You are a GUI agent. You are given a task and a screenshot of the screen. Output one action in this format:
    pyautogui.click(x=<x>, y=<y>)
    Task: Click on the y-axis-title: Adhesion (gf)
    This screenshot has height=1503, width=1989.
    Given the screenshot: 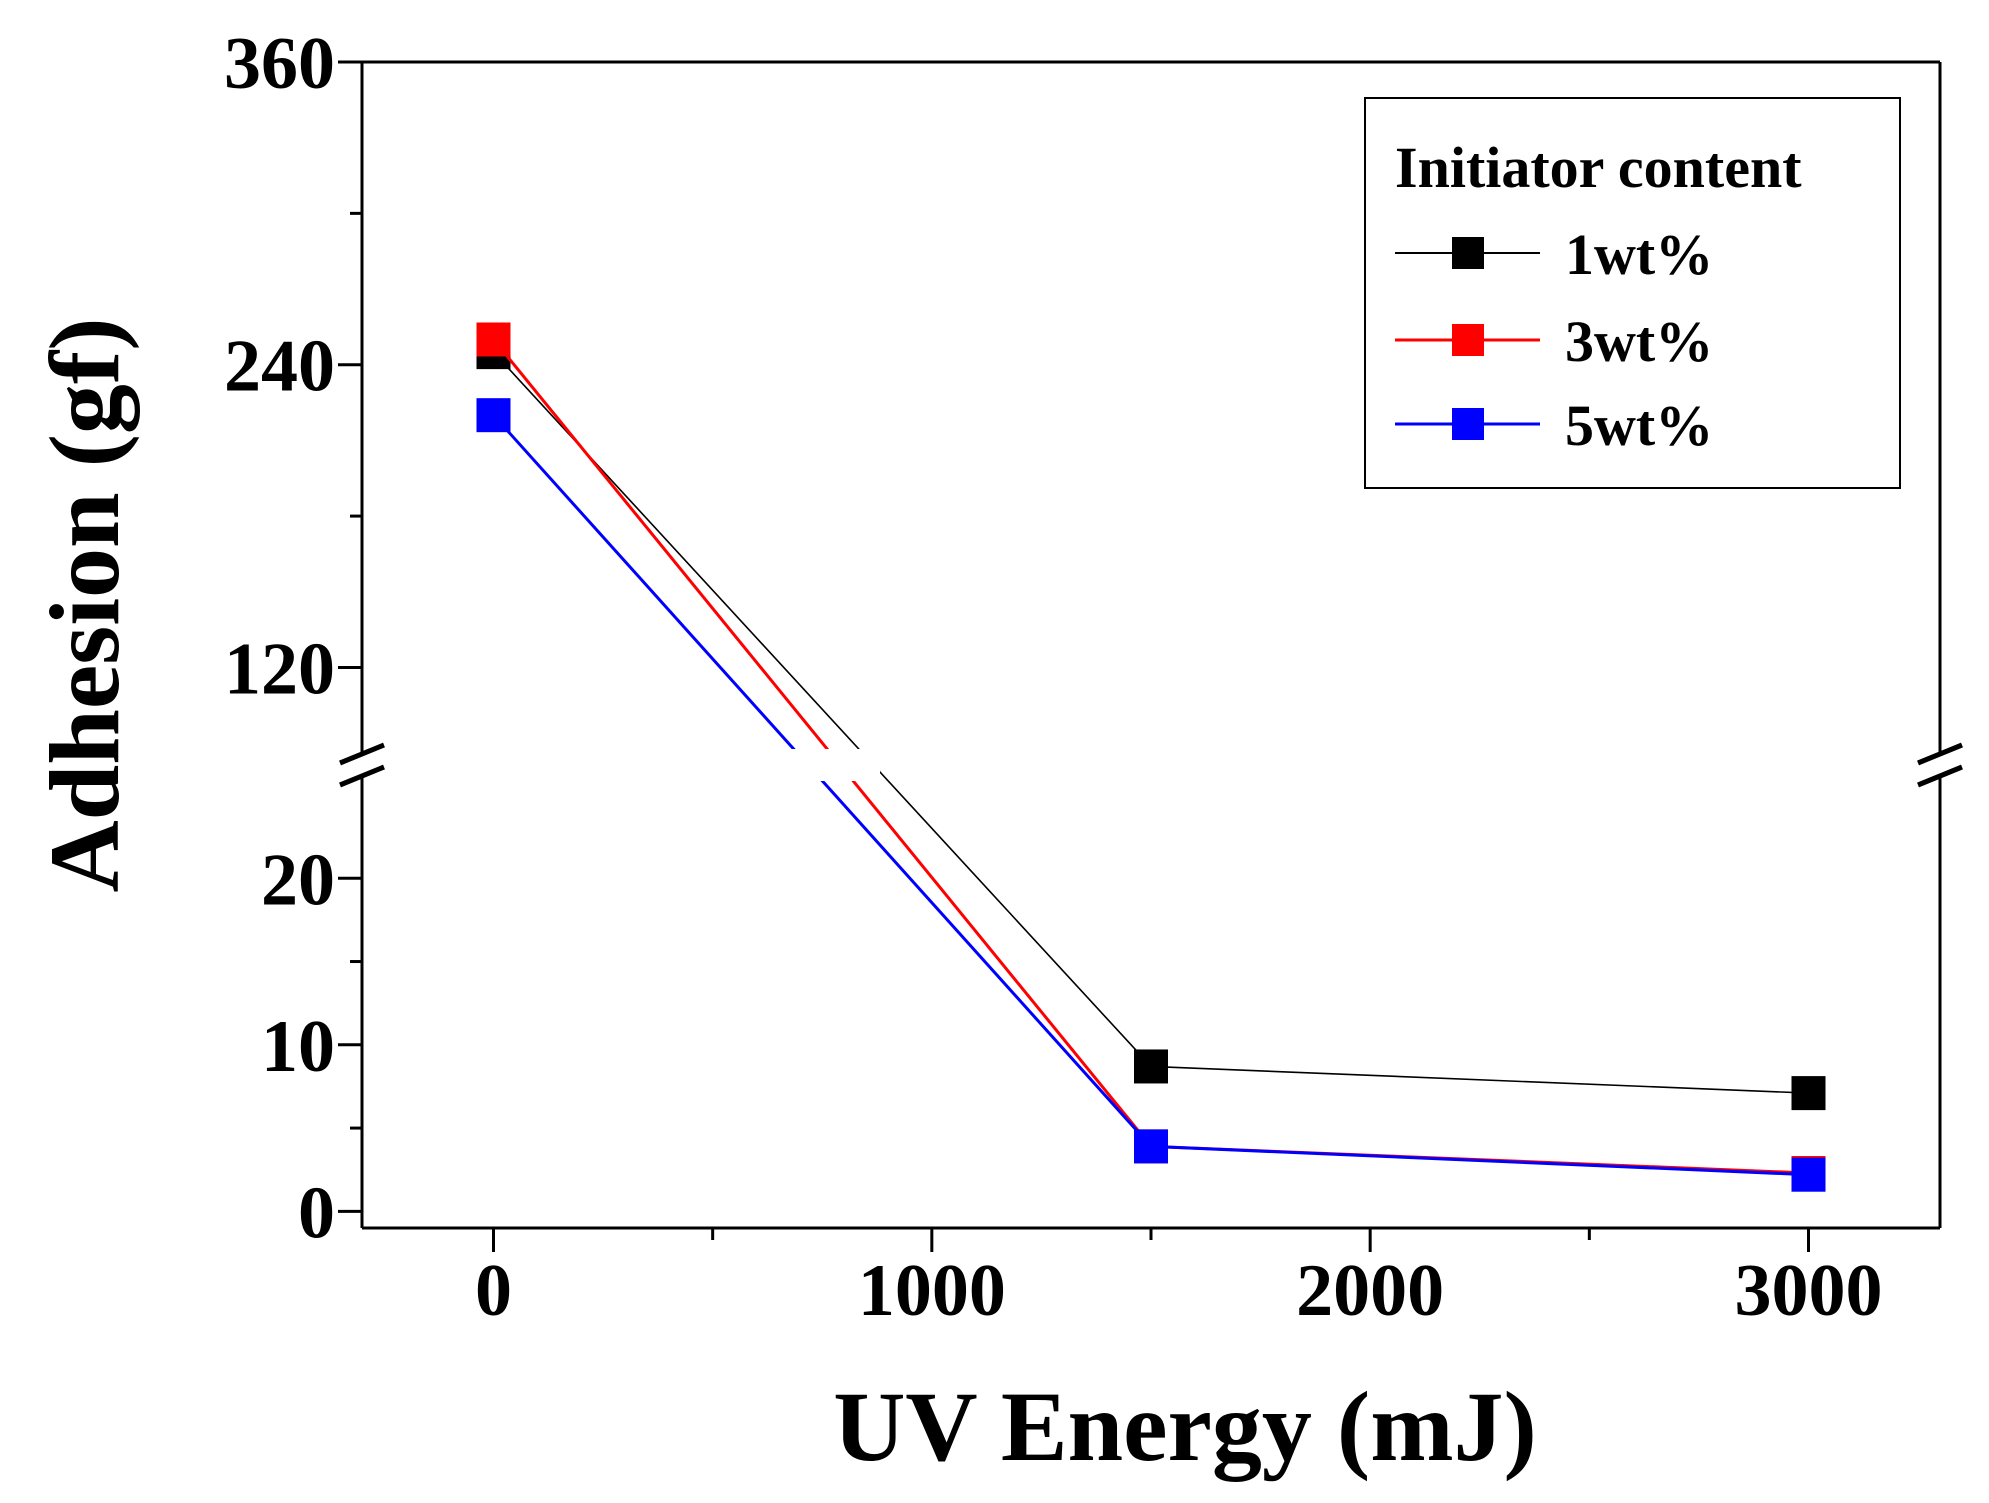 What is the action you would take?
    pyautogui.click(x=84, y=604)
    